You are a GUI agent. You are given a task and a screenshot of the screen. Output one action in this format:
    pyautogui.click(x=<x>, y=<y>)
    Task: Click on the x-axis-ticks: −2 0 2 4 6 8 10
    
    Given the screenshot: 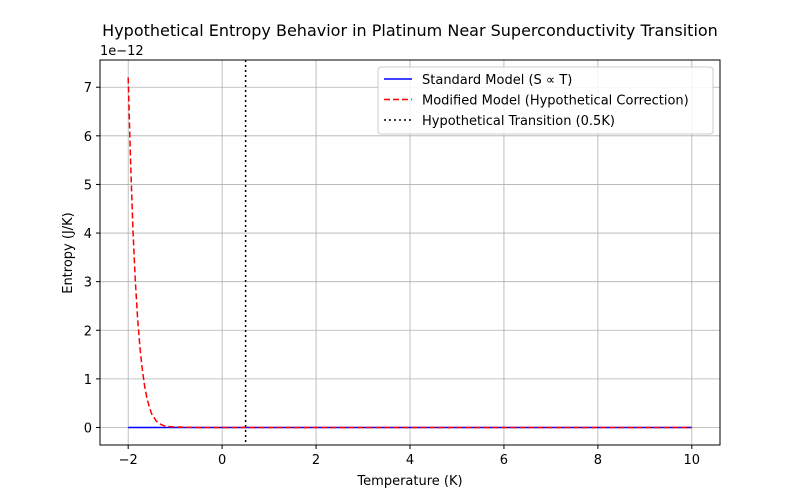 What is the action you would take?
    pyautogui.click(x=409, y=456)
    